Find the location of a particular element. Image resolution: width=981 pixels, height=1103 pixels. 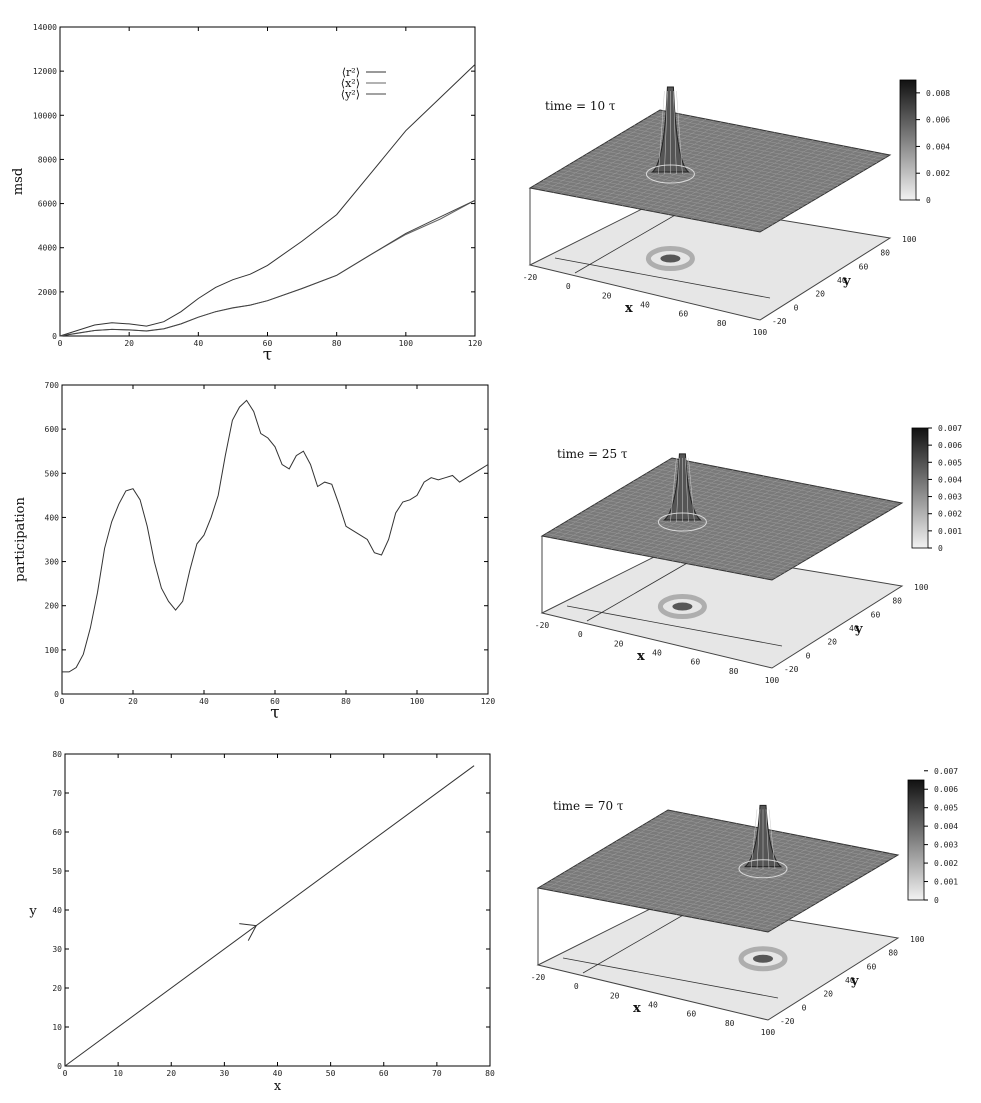

projection-core is located at coordinates (763, 958).